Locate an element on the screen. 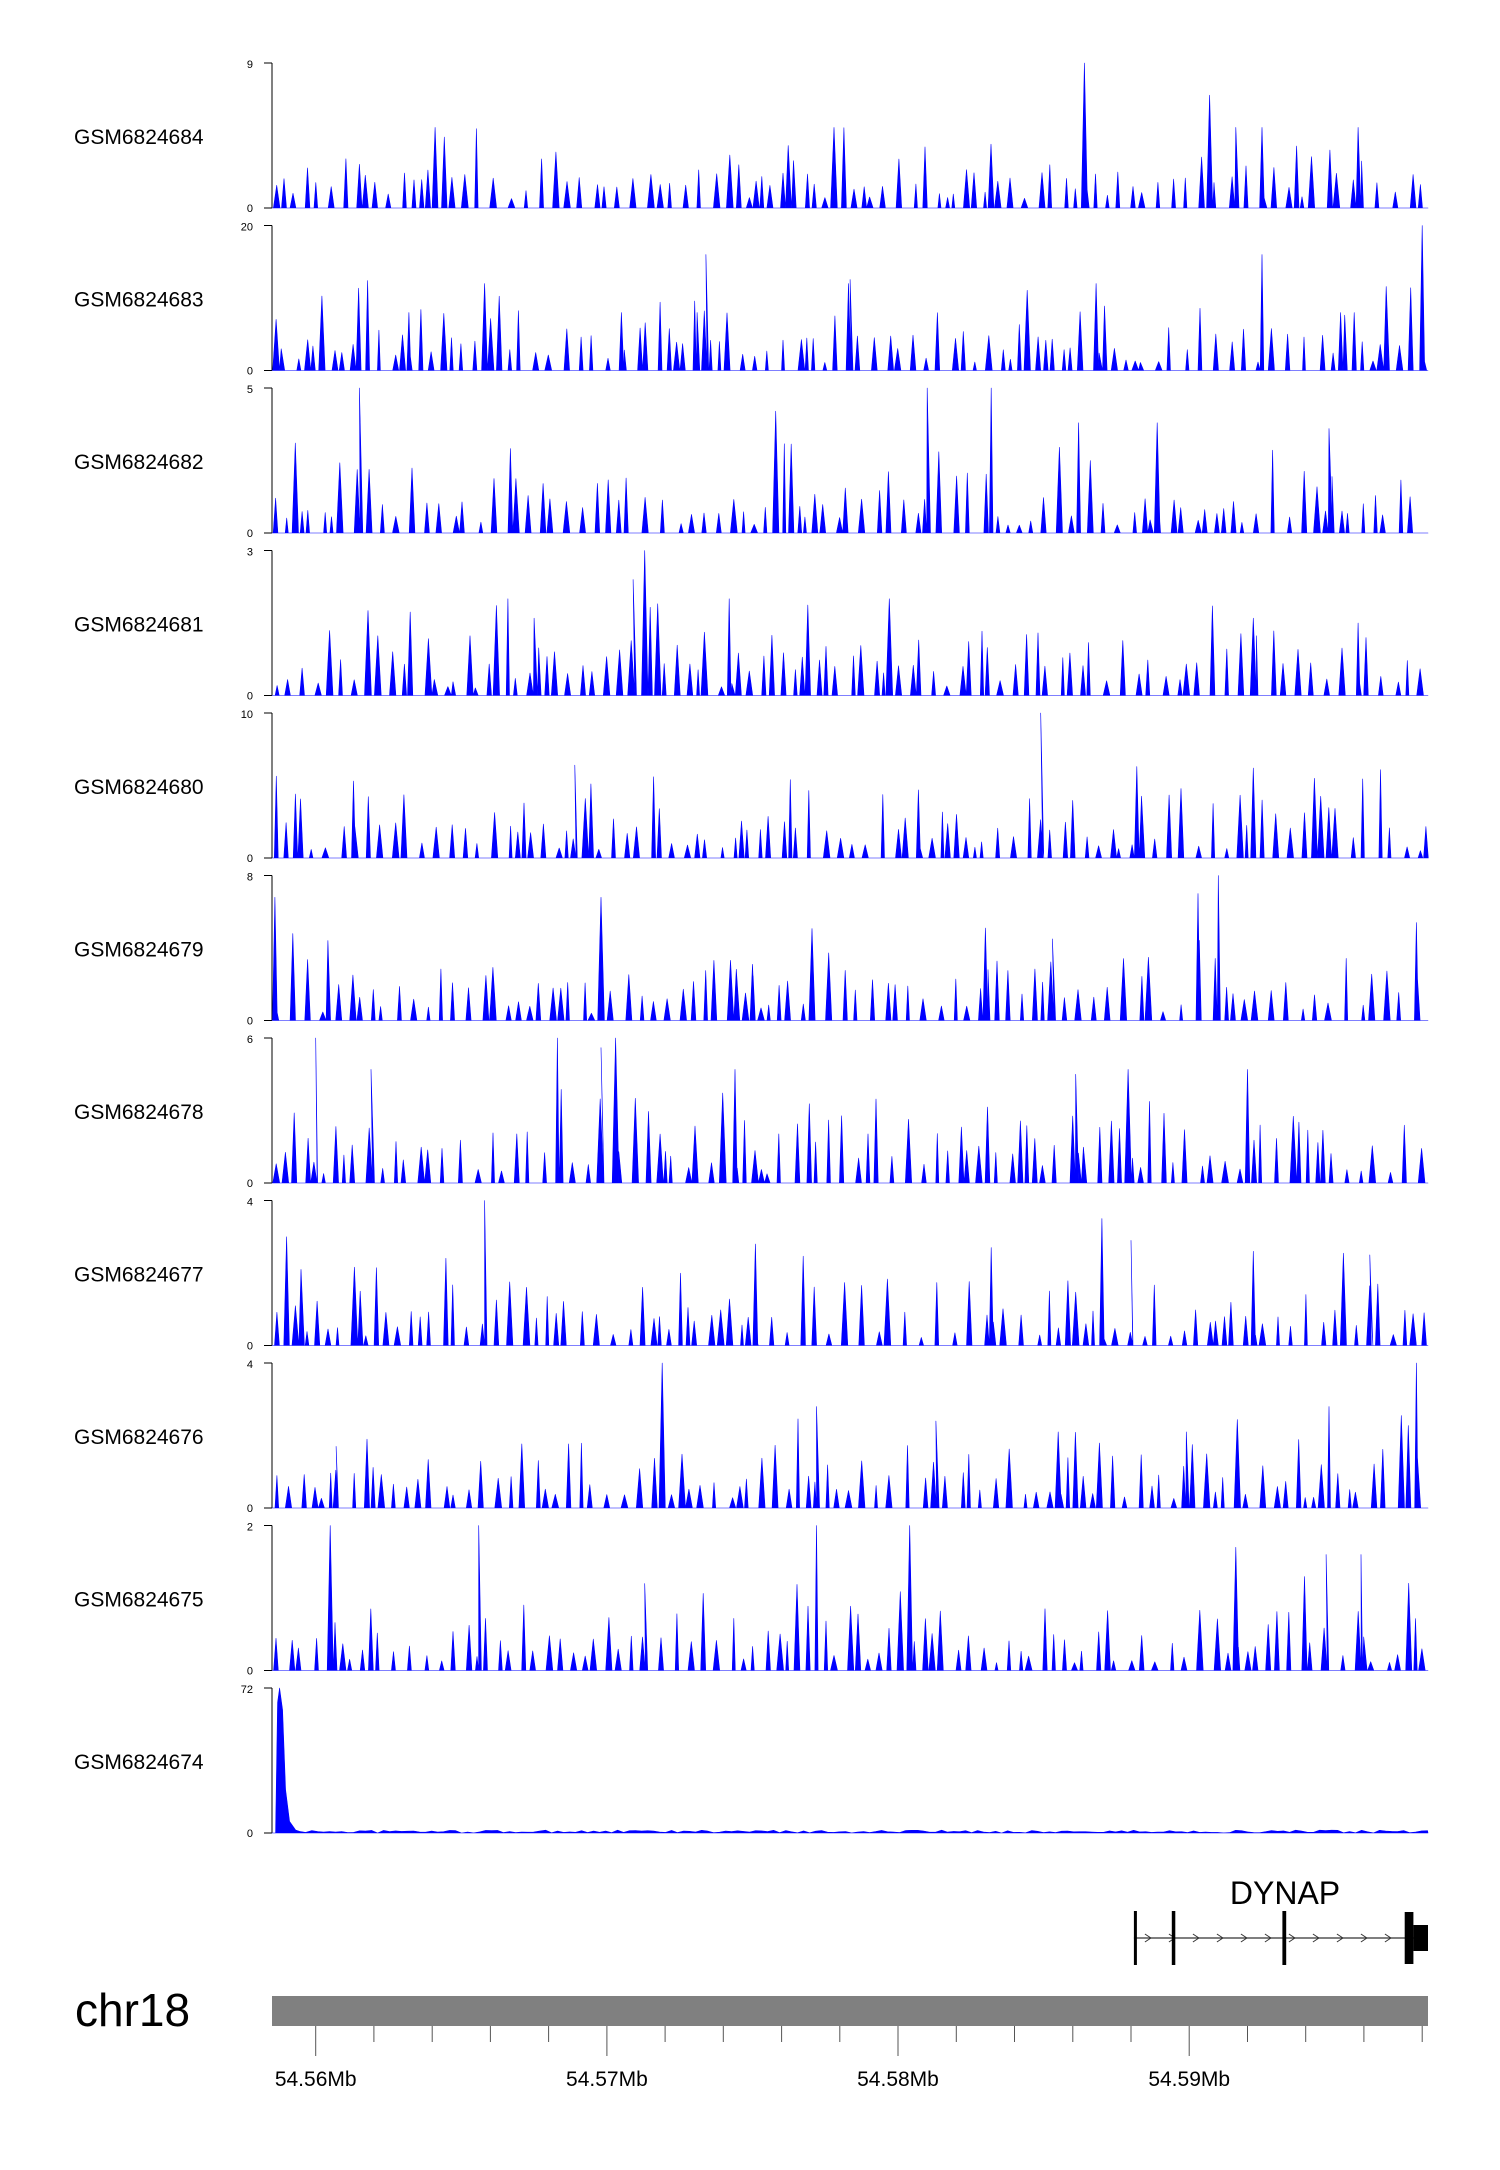  gene-track: DYNAP is located at coordinates (1280, 1920).